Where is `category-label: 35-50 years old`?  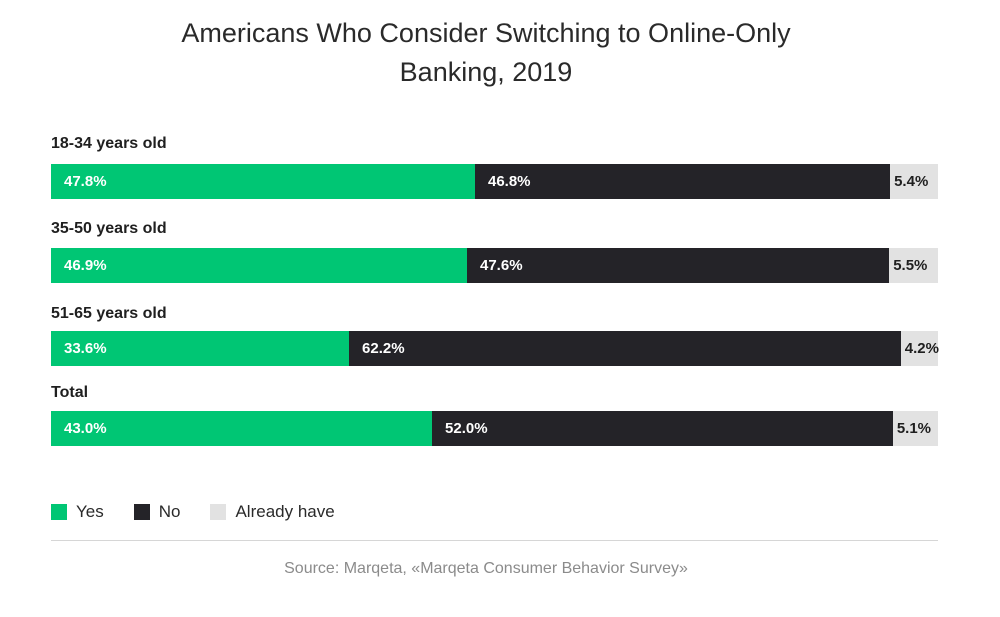
category-label: 35-50 years old is located at coordinates (109, 228).